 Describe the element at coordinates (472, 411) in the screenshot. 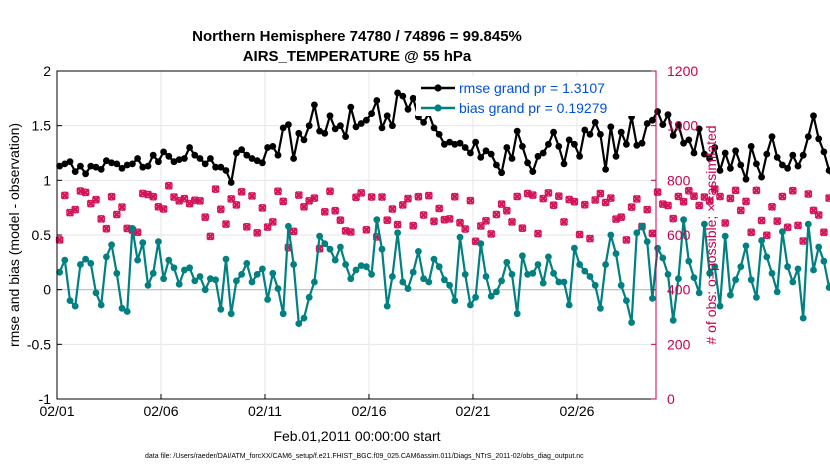

I see `x-tick-label-4: 02/21` at that location.